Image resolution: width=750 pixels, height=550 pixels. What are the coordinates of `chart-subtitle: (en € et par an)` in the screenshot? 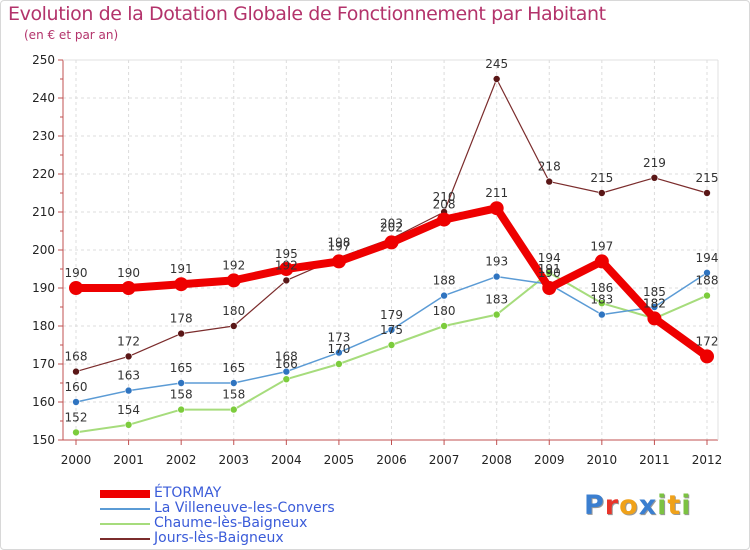 It's located at (71, 35).